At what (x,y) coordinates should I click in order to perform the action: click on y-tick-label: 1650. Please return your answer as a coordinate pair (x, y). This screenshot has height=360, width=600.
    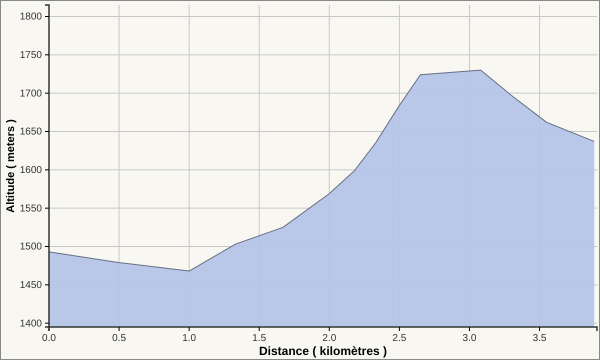
    Looking at the image, I should click on (31, 132).